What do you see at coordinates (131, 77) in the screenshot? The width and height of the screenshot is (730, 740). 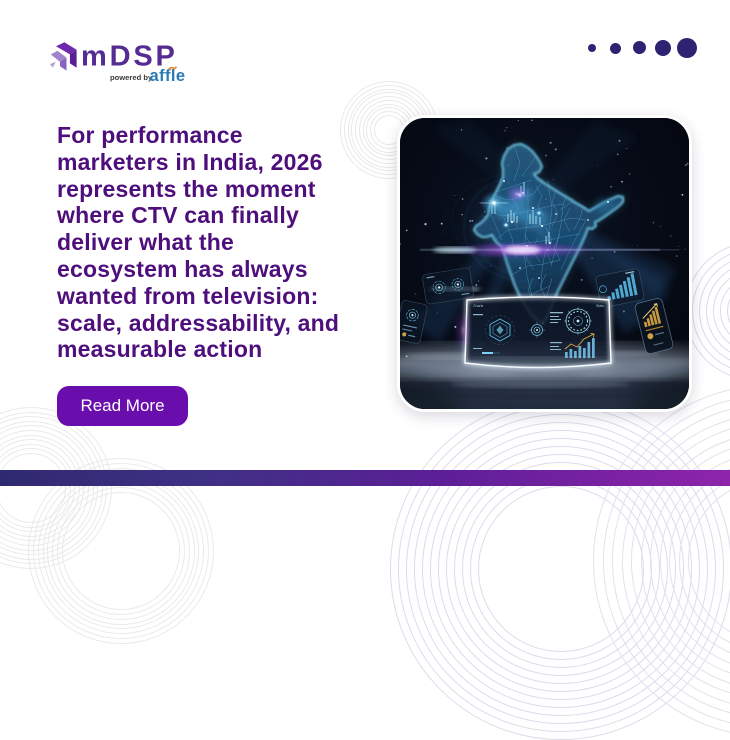 I see `svg-text: powered by` at bounding box center [131, 77].